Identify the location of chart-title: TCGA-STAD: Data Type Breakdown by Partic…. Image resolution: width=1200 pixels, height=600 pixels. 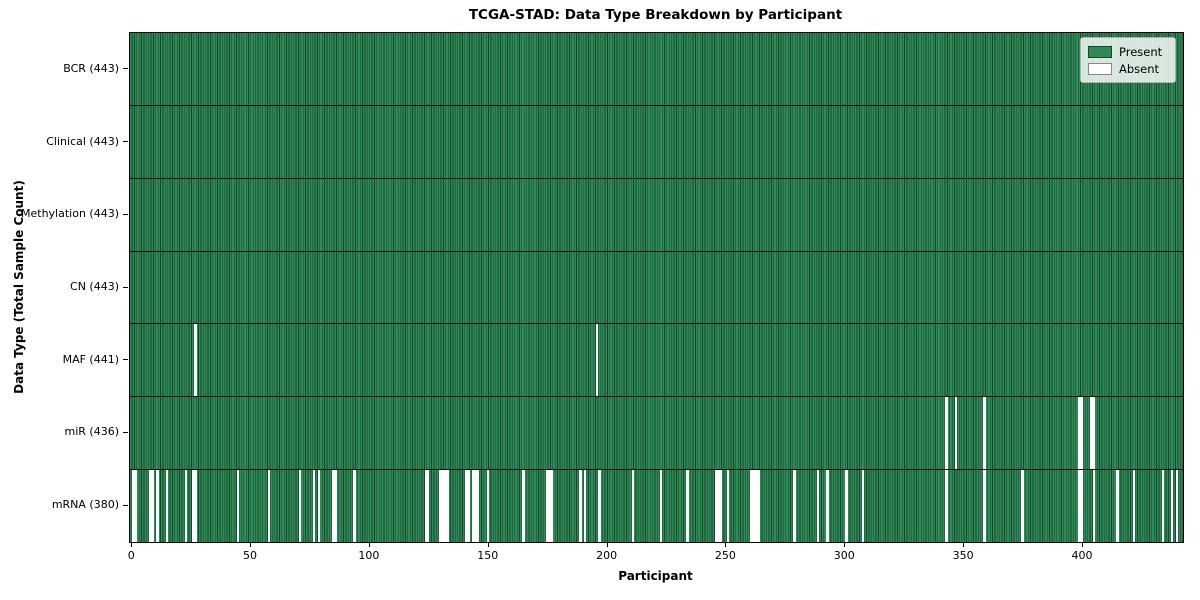
(655, 15).